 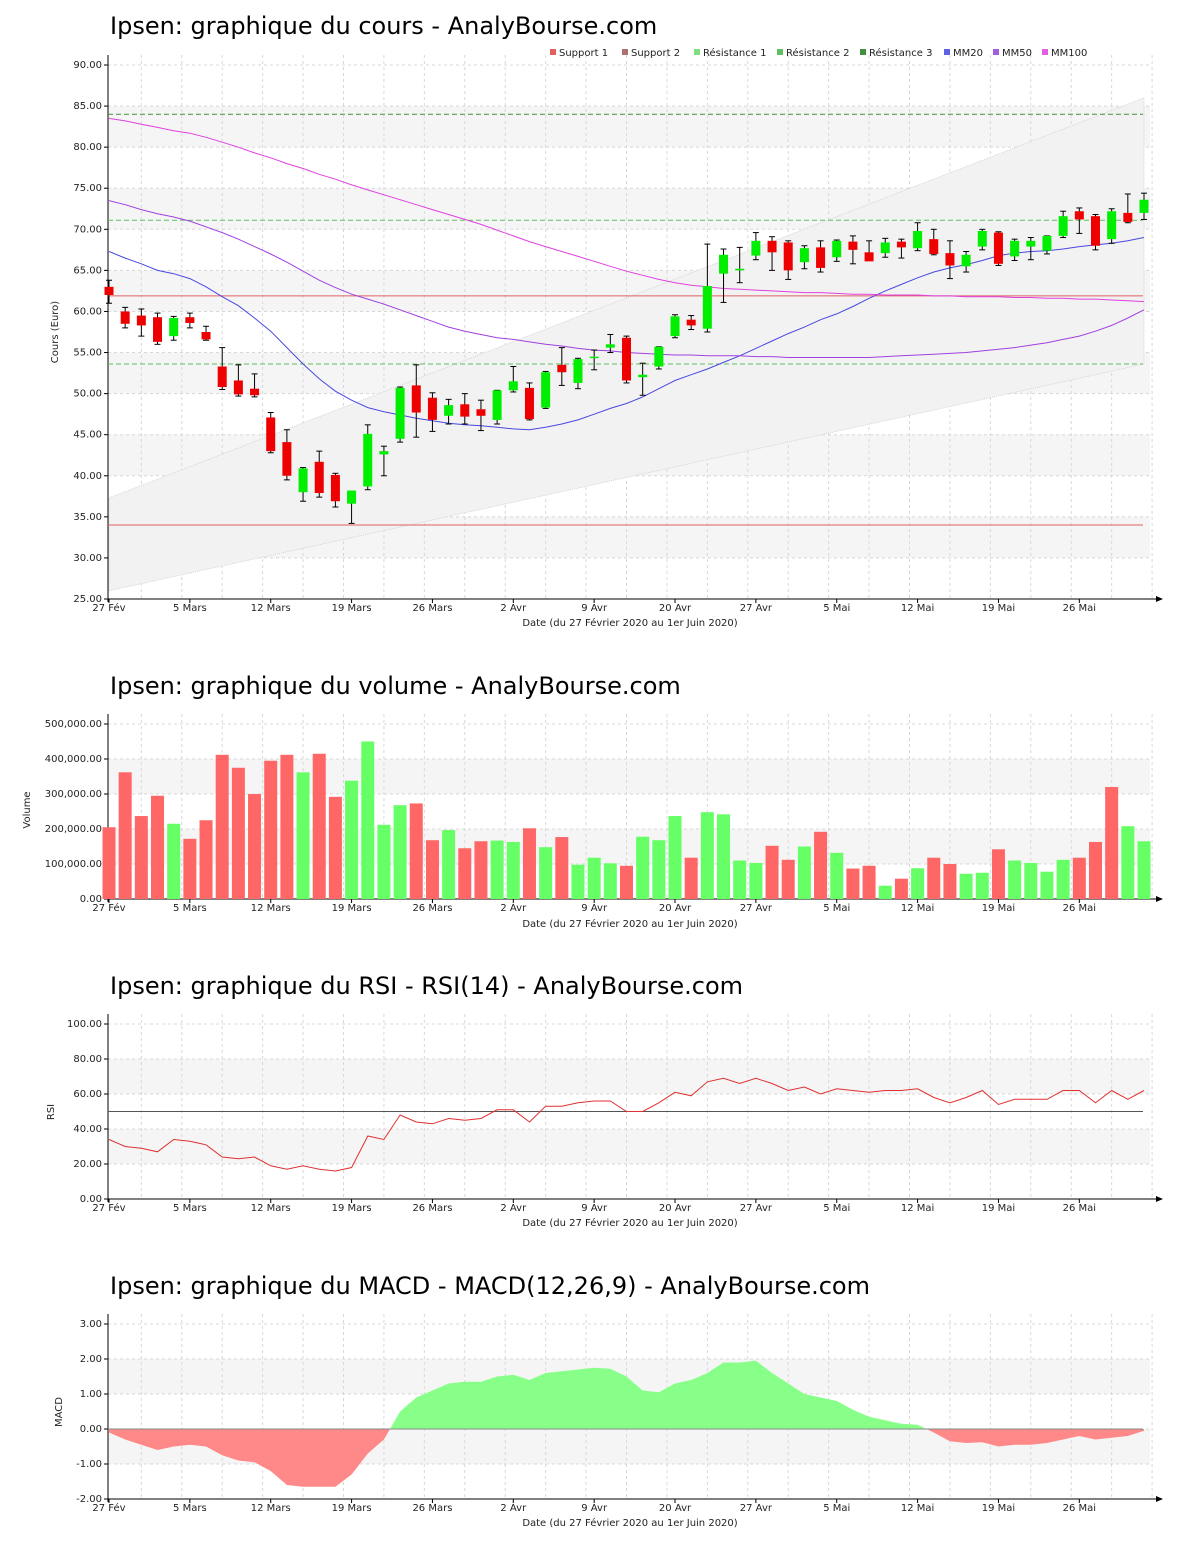 I want to click on macd-y-axis-label: MACD, so click(x=59, y=1412).